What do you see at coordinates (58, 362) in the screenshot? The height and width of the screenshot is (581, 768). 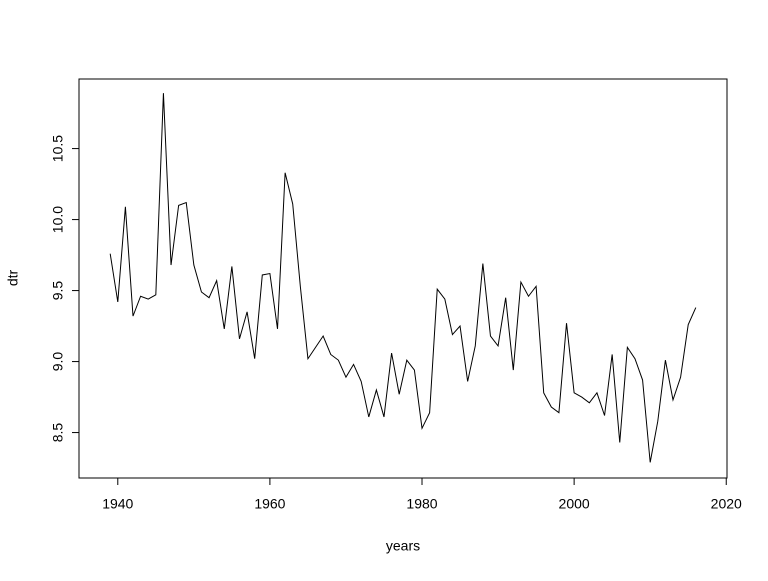 I see `y-tick-label: 9.0` at bounding box center [58, 362].